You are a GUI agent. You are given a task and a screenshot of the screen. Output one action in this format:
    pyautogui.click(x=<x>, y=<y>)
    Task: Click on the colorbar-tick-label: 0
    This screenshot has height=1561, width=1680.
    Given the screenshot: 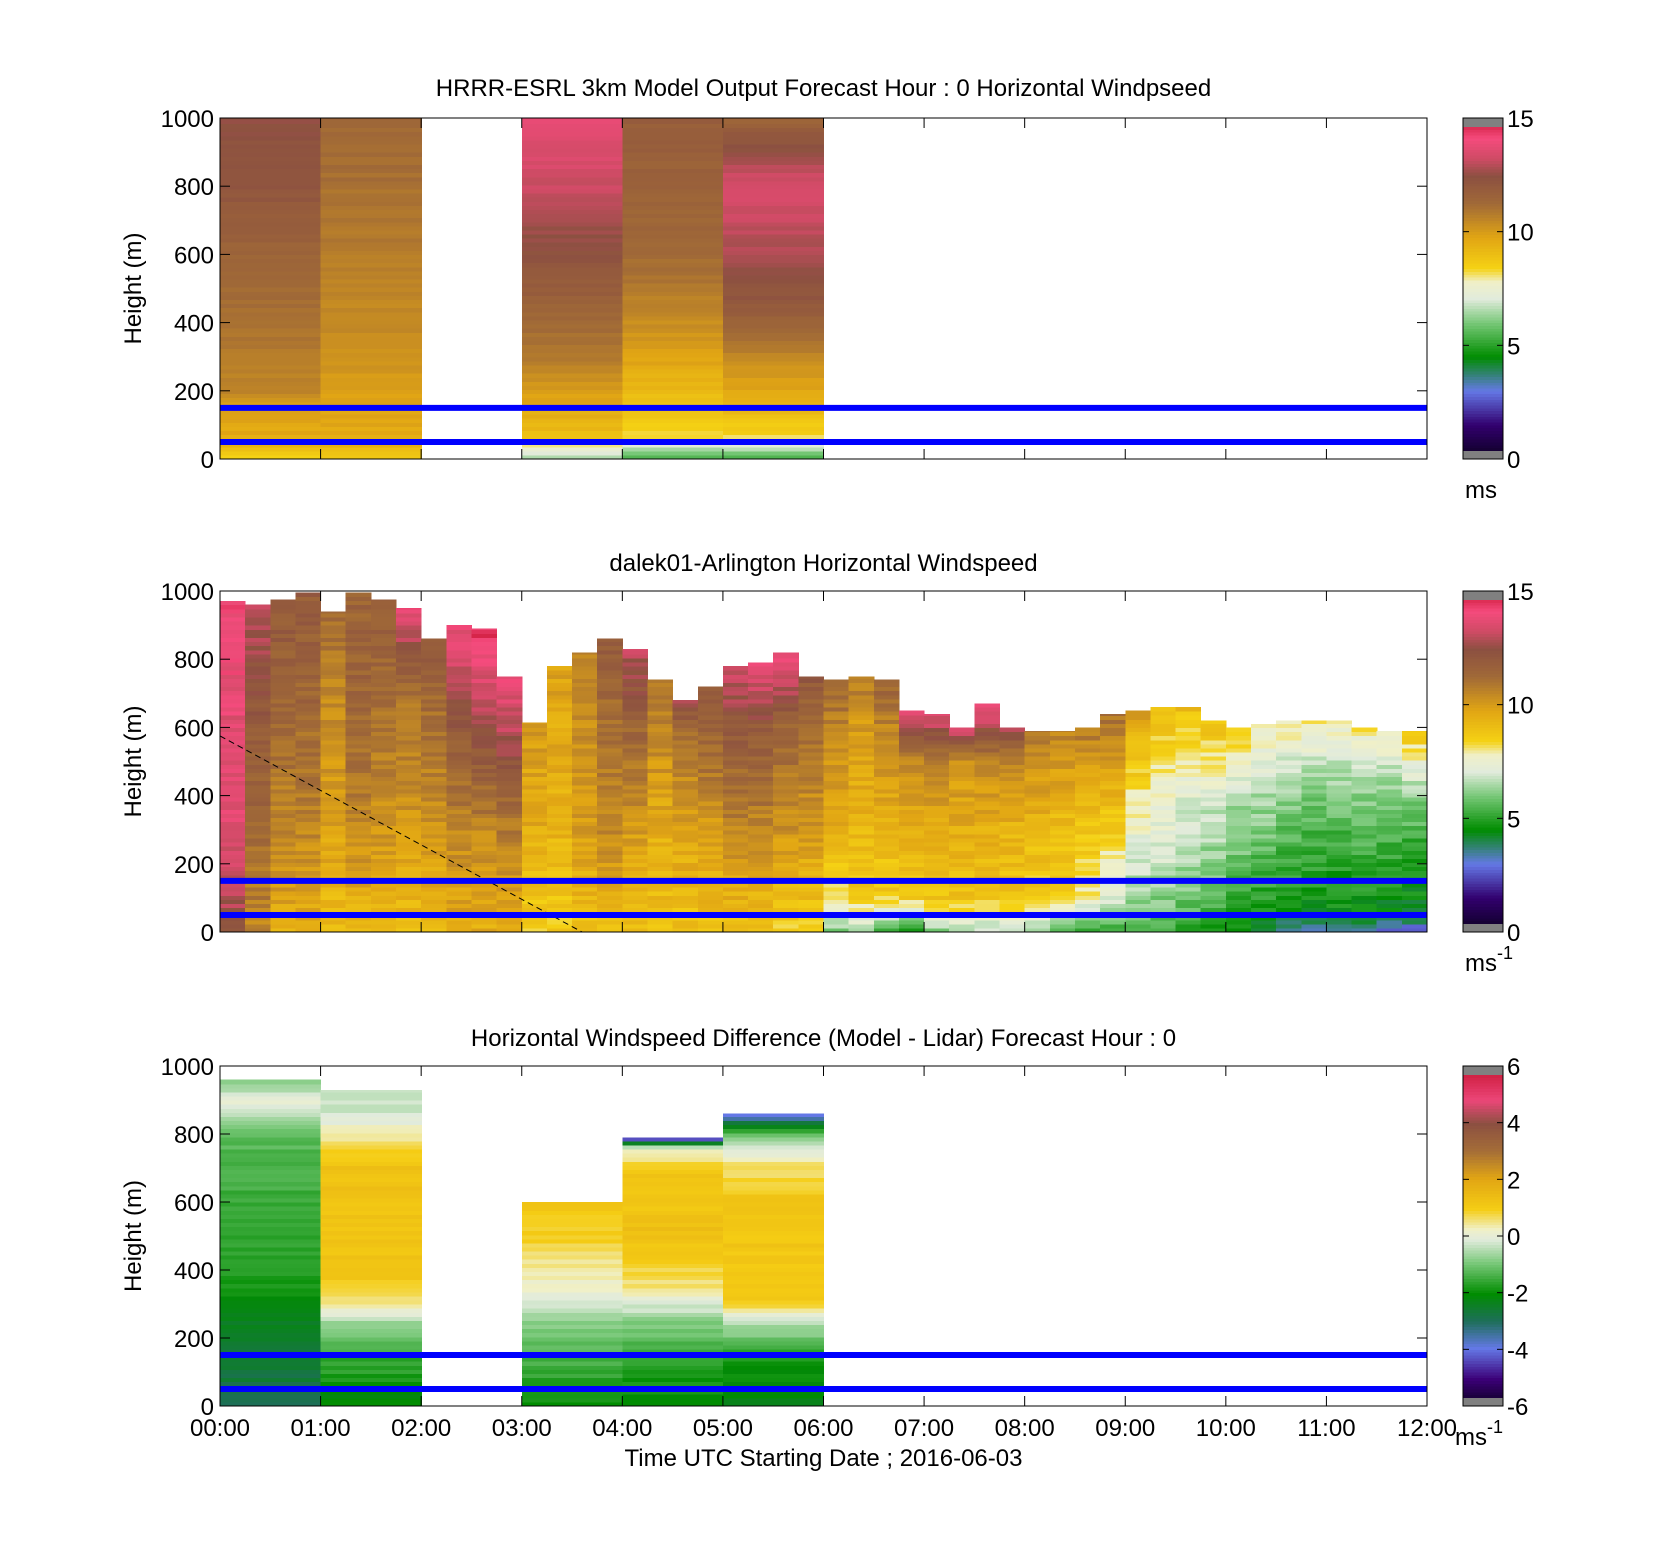 What is the action you would take?
    pyautogui.click(x=1513, y=460)
    